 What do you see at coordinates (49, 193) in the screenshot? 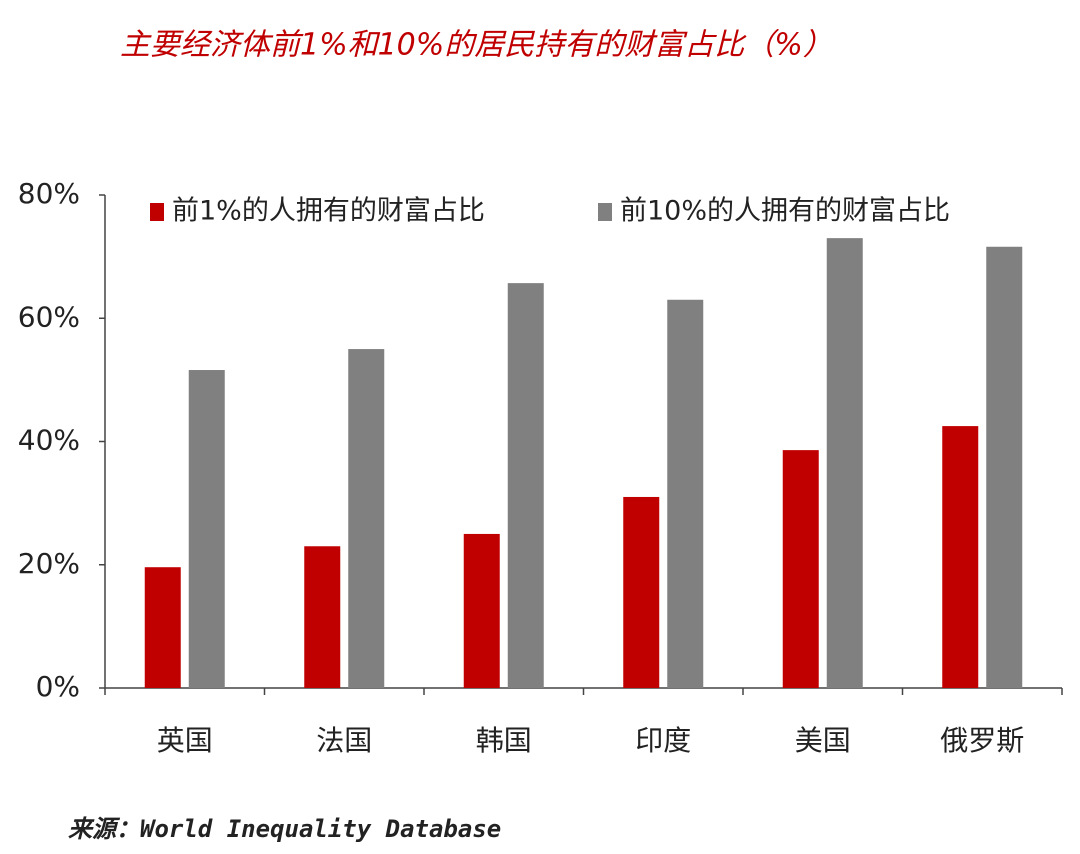
I see `y-tick-label: 80%` at bounding box center [49, 193].